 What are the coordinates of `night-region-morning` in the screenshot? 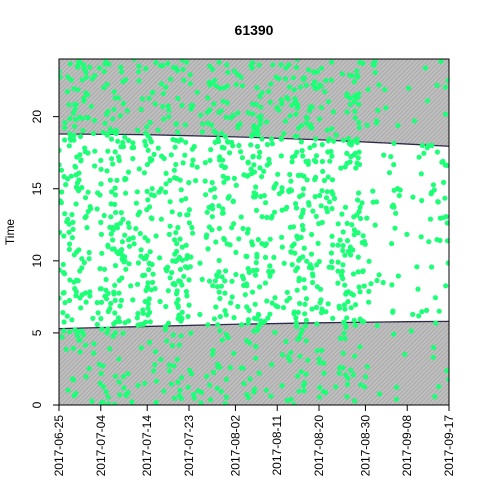 It's located at (254, 363).